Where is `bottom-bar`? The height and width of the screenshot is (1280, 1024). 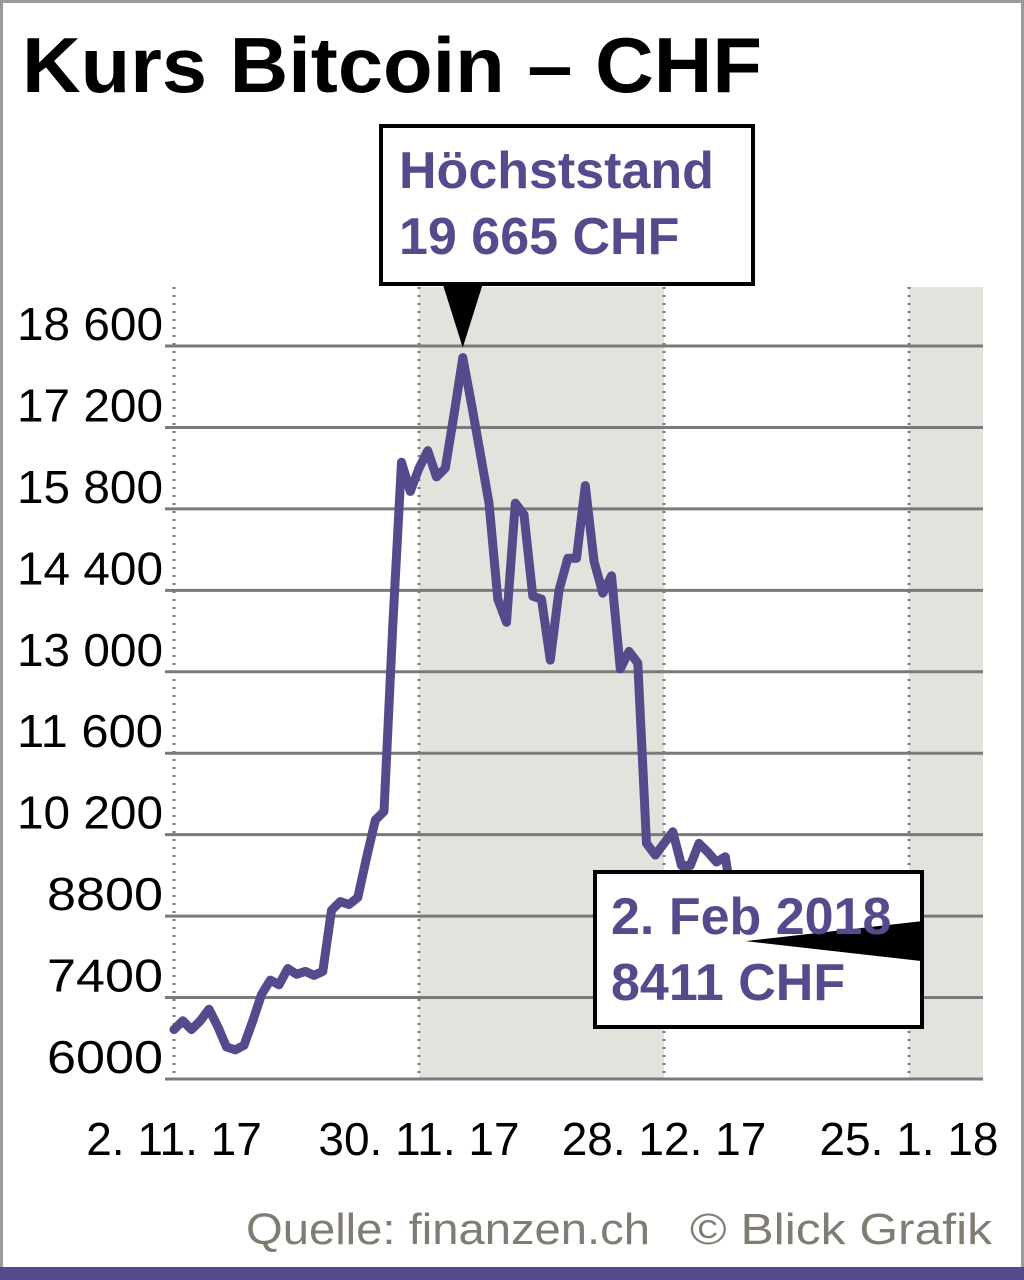
bottom-bar is located at coordinates (512, 1273).